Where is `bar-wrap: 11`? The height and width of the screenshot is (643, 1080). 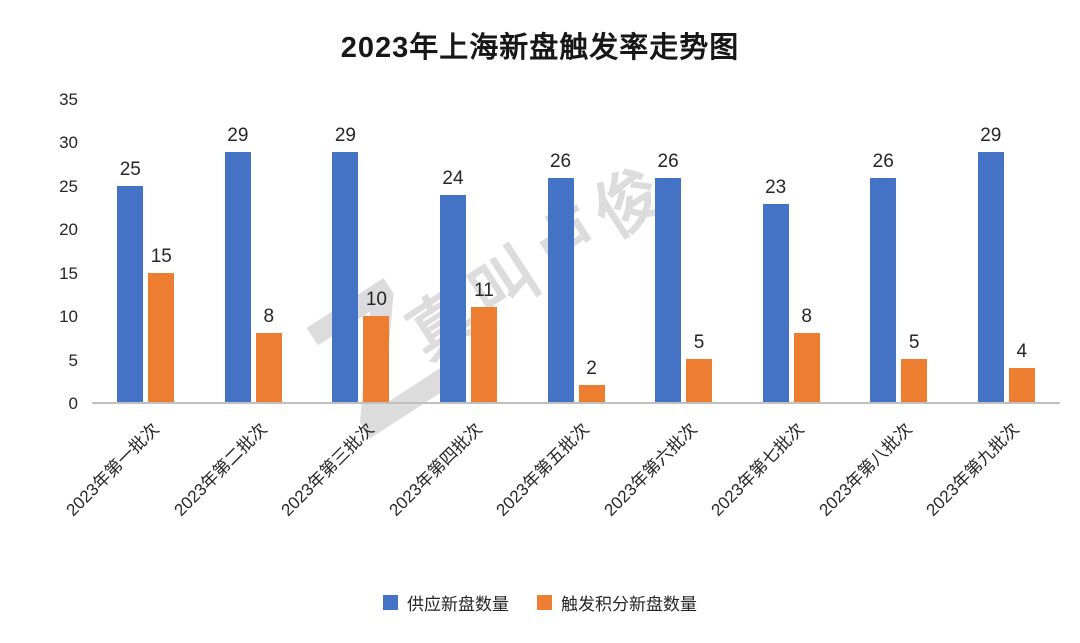
bar-wrap: 11 is located at coordinates (483, 251).